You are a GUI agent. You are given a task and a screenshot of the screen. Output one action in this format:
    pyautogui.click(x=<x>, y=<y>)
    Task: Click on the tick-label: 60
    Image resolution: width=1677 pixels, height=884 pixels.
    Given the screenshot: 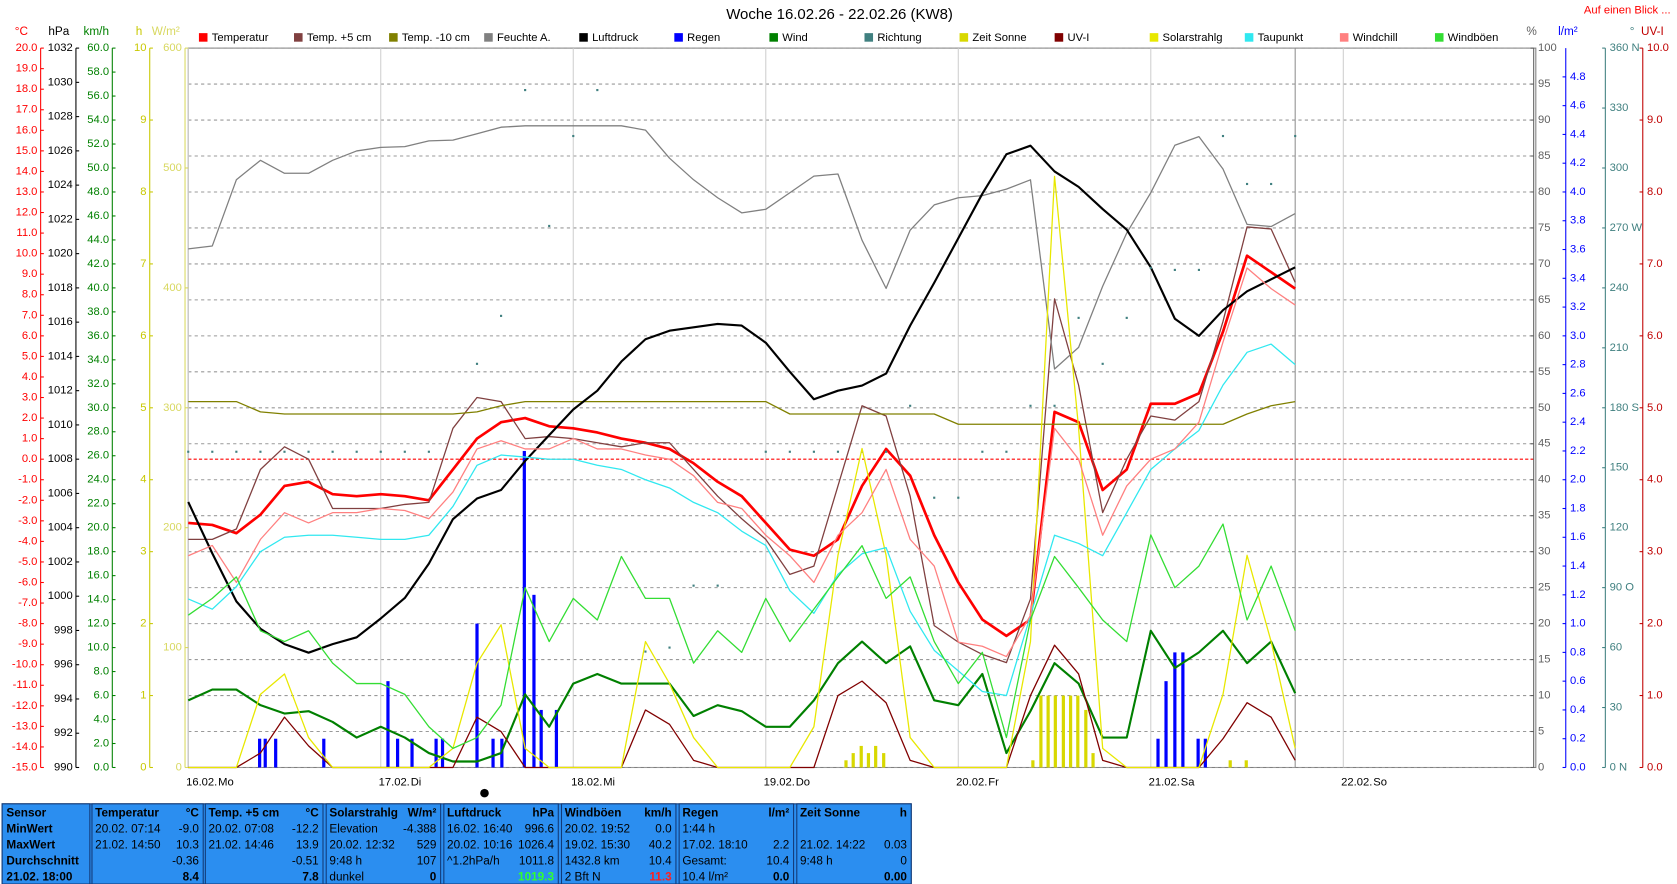 What is the action you would take?
    pyautogui.click(x=1544, y=336)
    